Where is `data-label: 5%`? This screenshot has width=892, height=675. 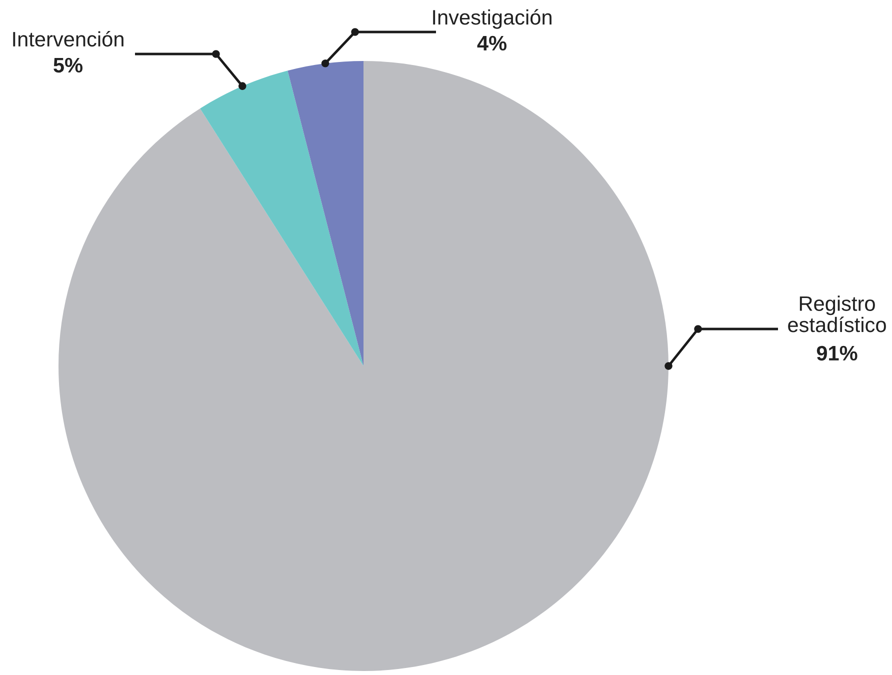
data-label: 5% is located at coordinates (68, 65).